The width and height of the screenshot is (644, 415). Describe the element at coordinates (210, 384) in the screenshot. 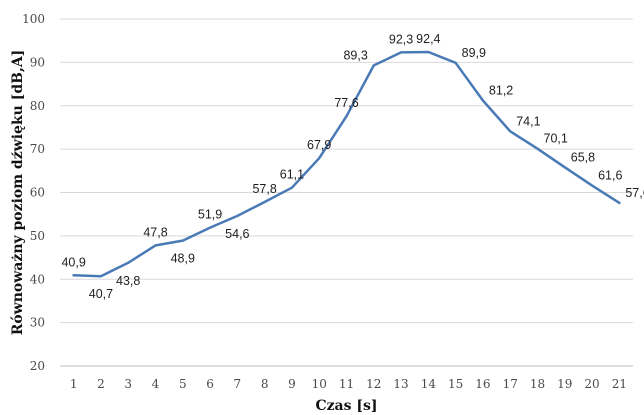

I see `x-tick-label: 6` at that location.